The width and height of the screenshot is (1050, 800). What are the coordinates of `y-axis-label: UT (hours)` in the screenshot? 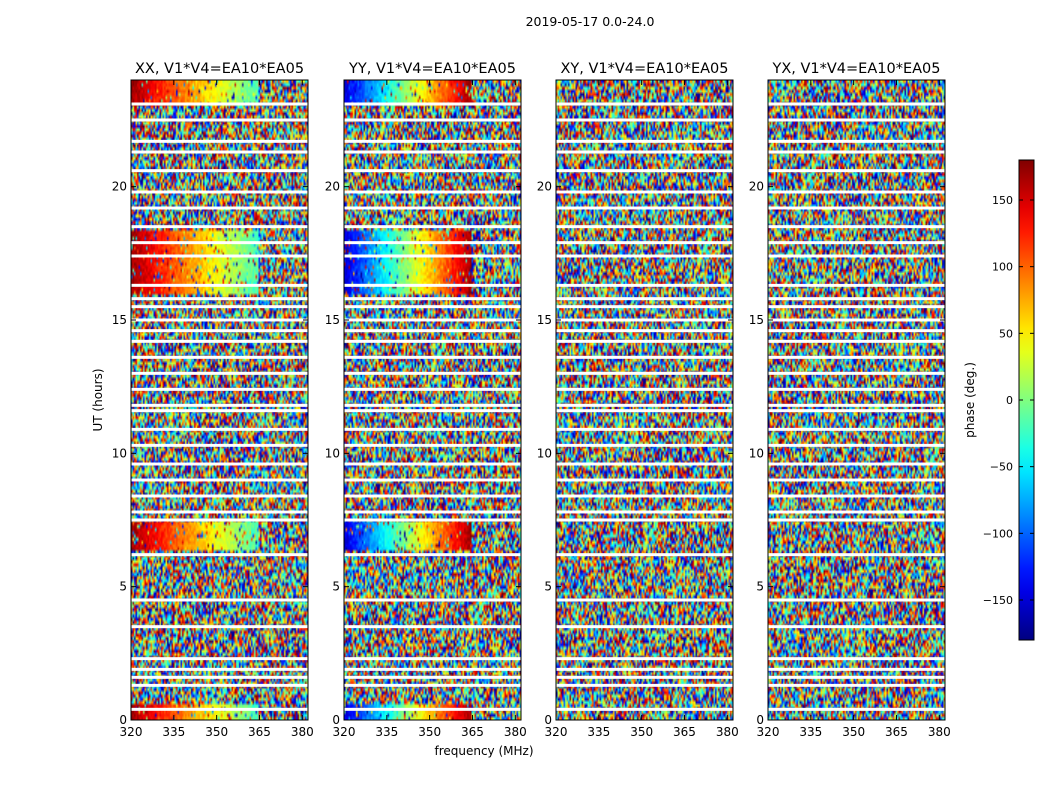 It's located at (98, 399).